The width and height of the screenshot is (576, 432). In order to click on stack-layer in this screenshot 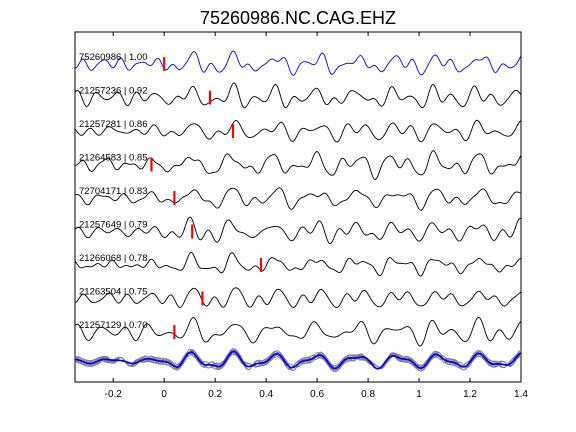, I will do `click(298, 360)`.